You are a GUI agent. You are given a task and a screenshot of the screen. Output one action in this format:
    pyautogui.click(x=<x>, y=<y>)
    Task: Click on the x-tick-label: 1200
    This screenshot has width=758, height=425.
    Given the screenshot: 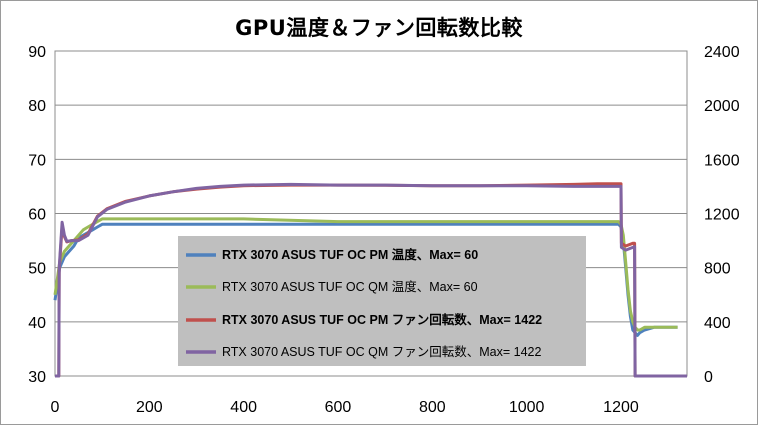 What is the action you would take?
    pyautogui.click(x=621, y=407)
    